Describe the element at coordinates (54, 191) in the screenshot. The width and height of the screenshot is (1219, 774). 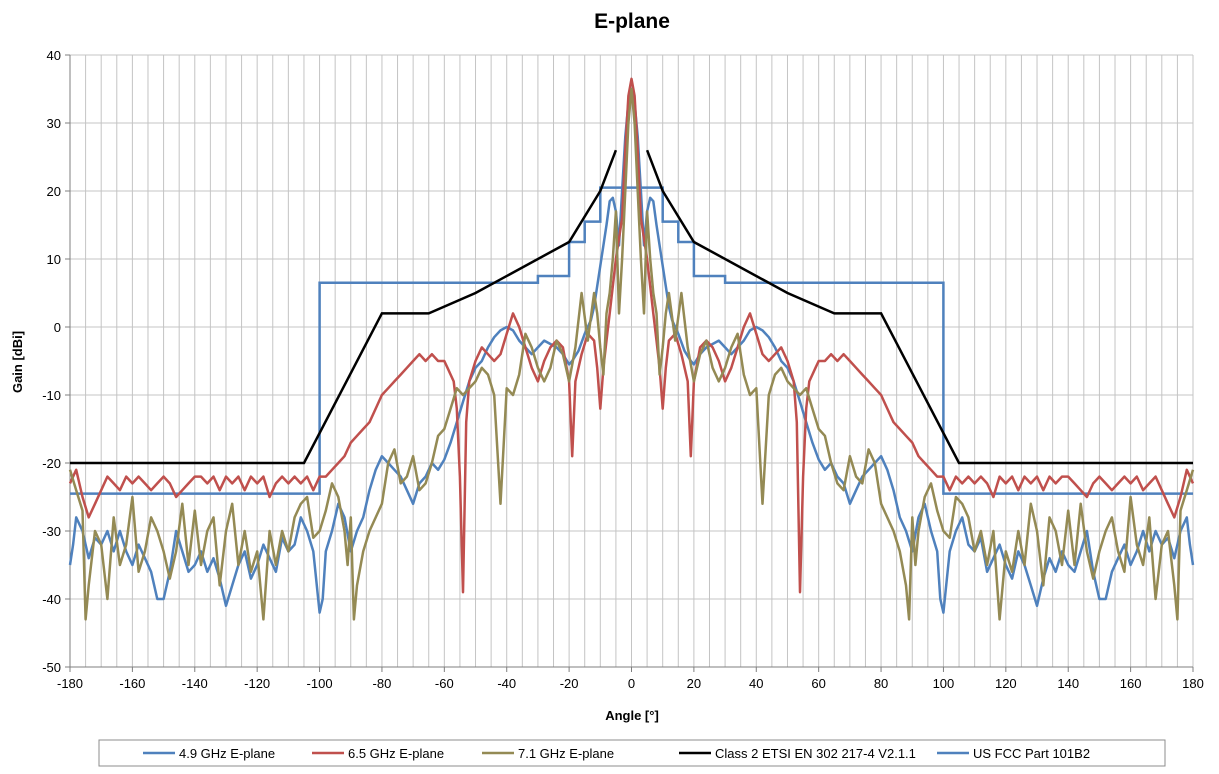
I see `y-tick-label: 20` at that location.